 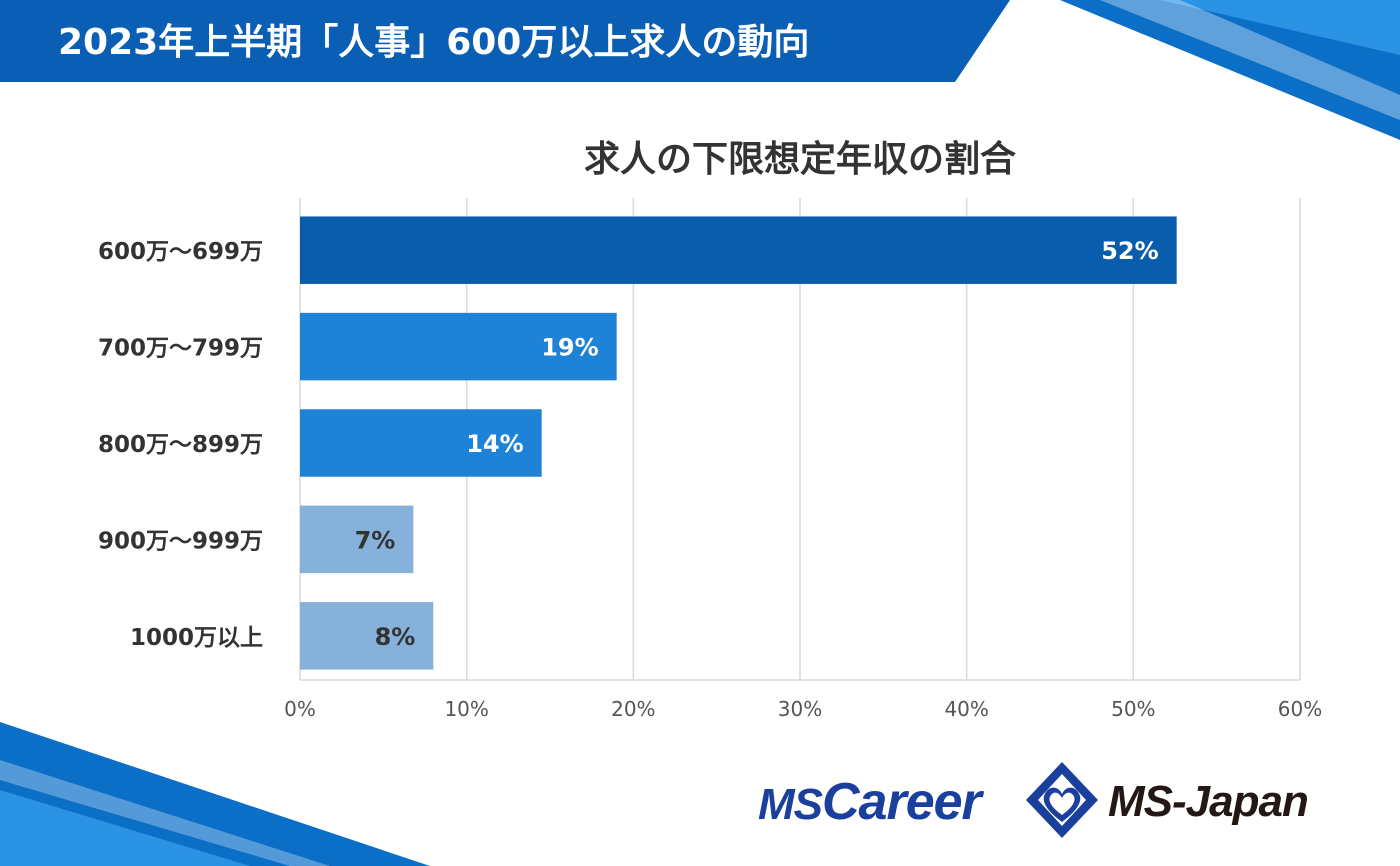 I want to click on x-tick-label: 30%, so click(x=800, y=709).